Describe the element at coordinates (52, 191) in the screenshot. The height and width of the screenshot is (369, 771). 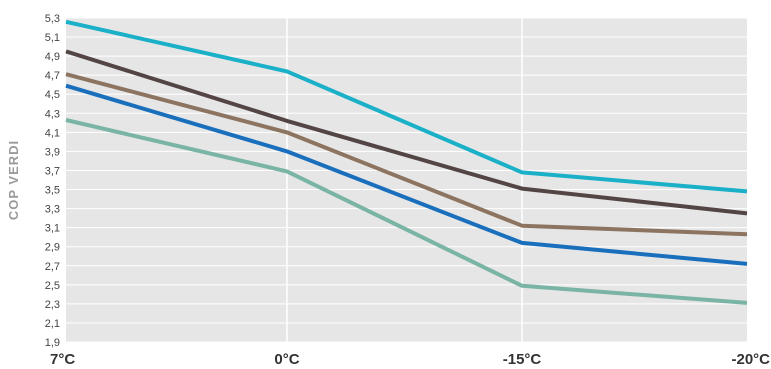
I see `y-tick-label: 3,5` at that location.